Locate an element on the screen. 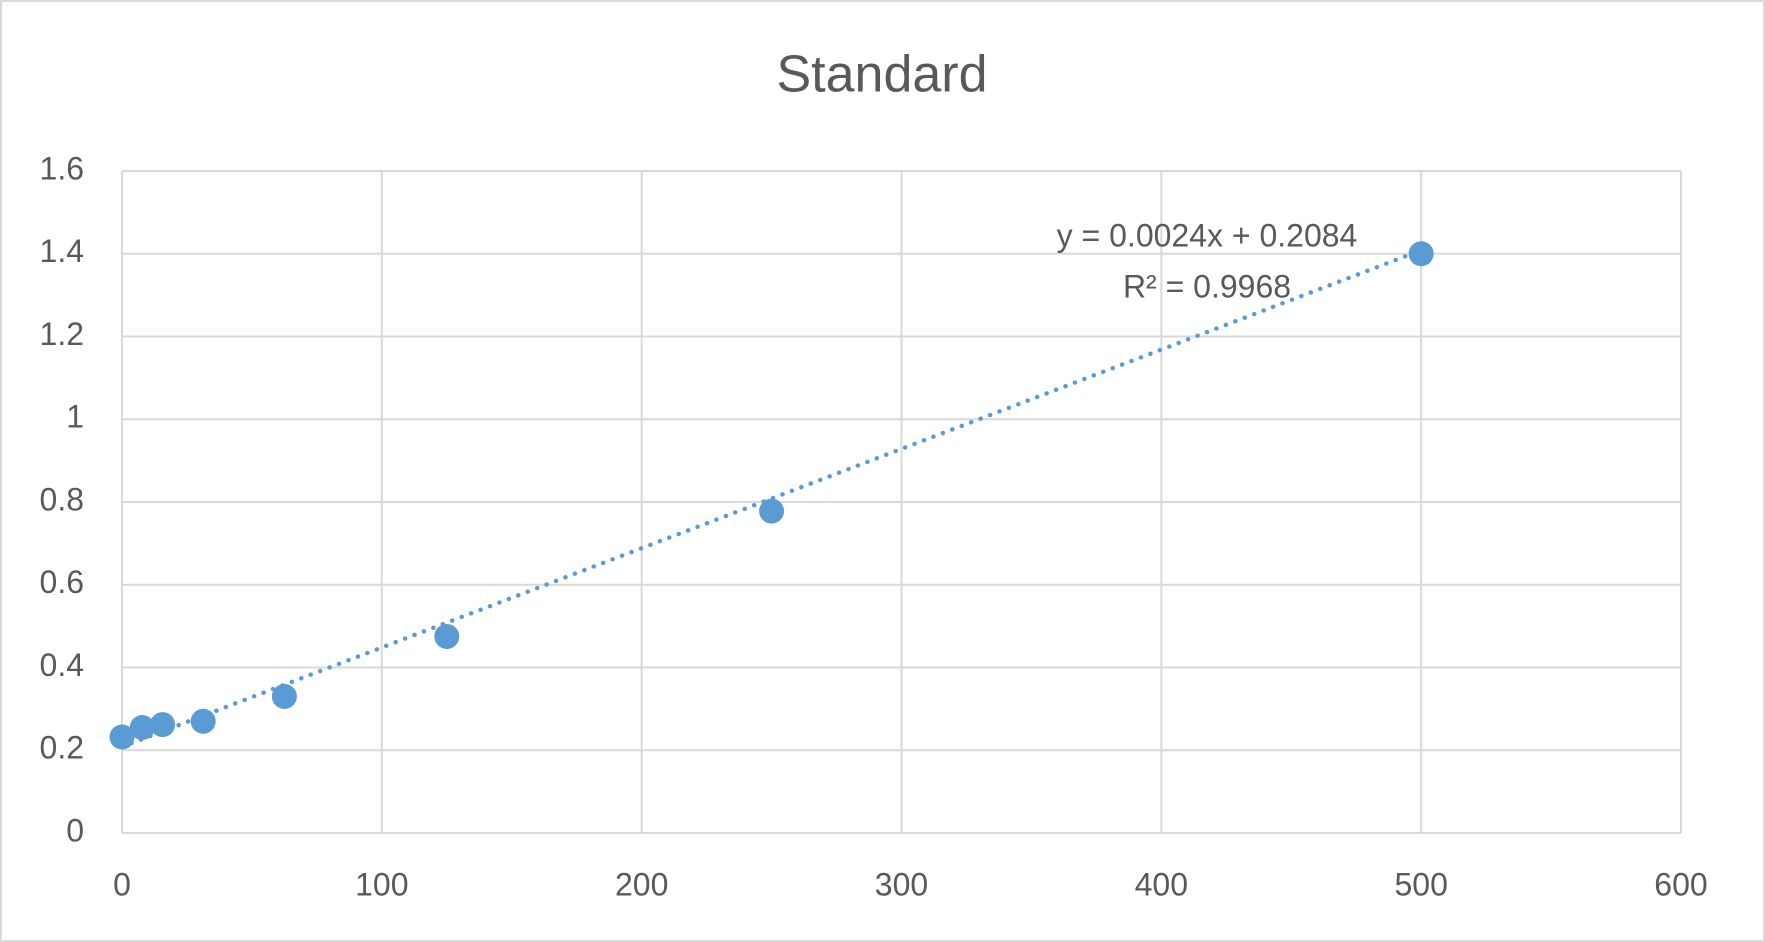  trendline-equation: y = 0.0024x + 0.2084 is located at coordinates (1207, 235).